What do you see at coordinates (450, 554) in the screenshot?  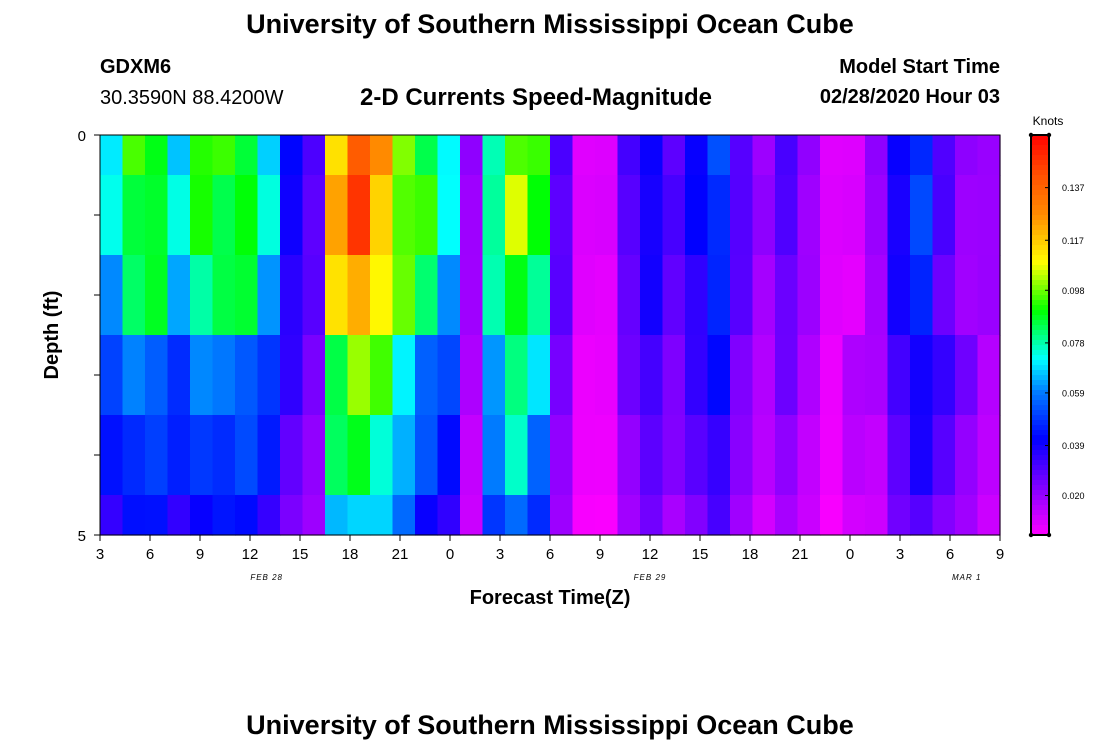 I see `x-tick-label: 0` at bounding box center [450, 554].